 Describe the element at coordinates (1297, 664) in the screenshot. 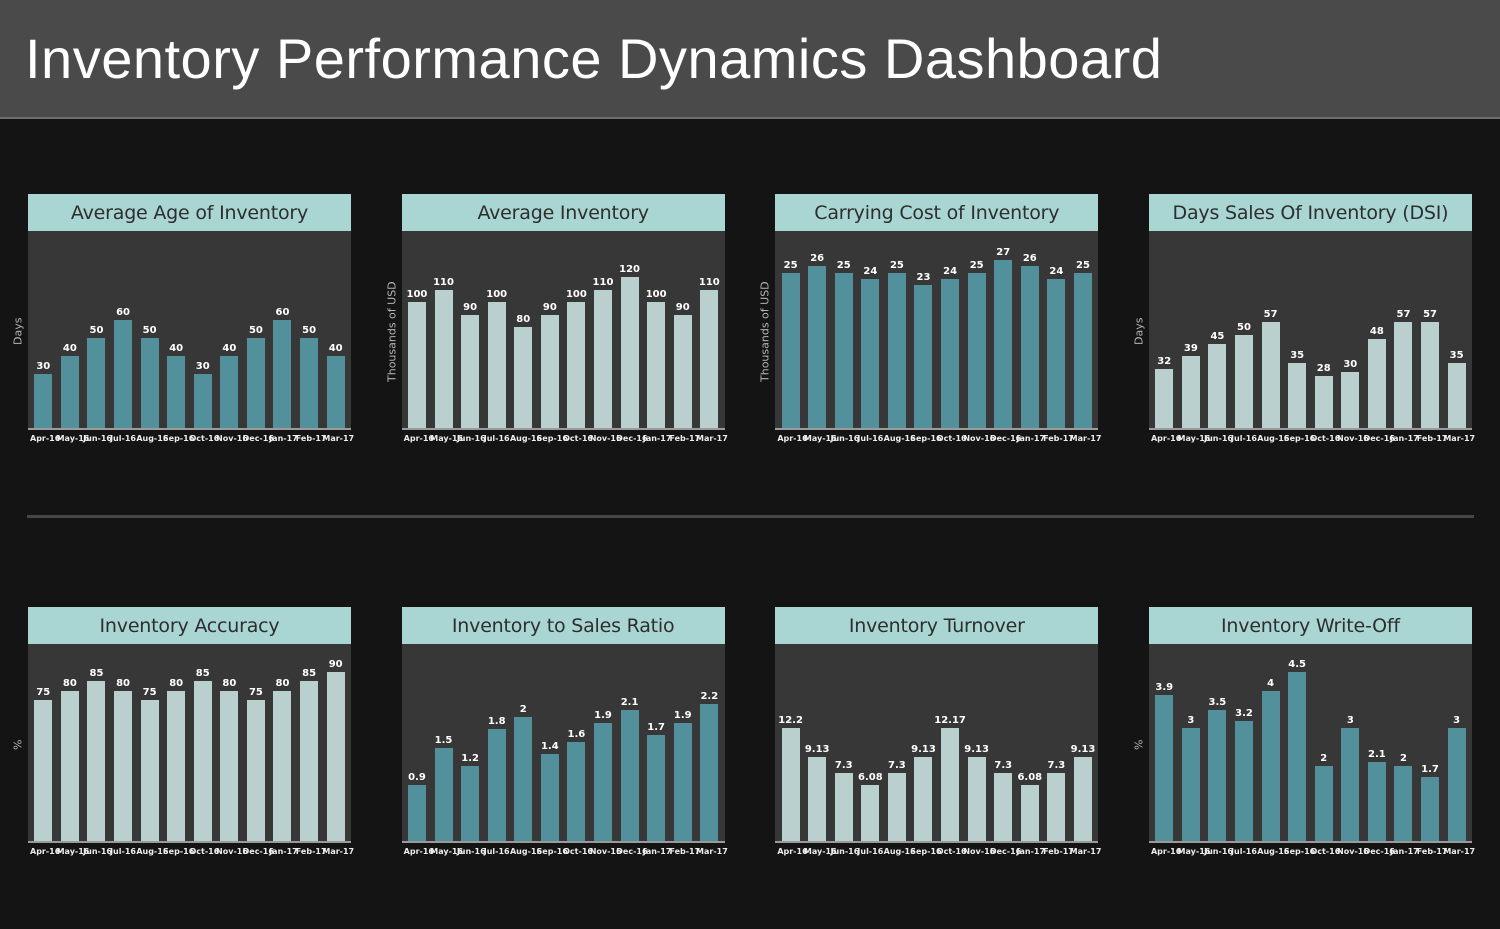

I see `bar-value-label: 4.5` at that location.